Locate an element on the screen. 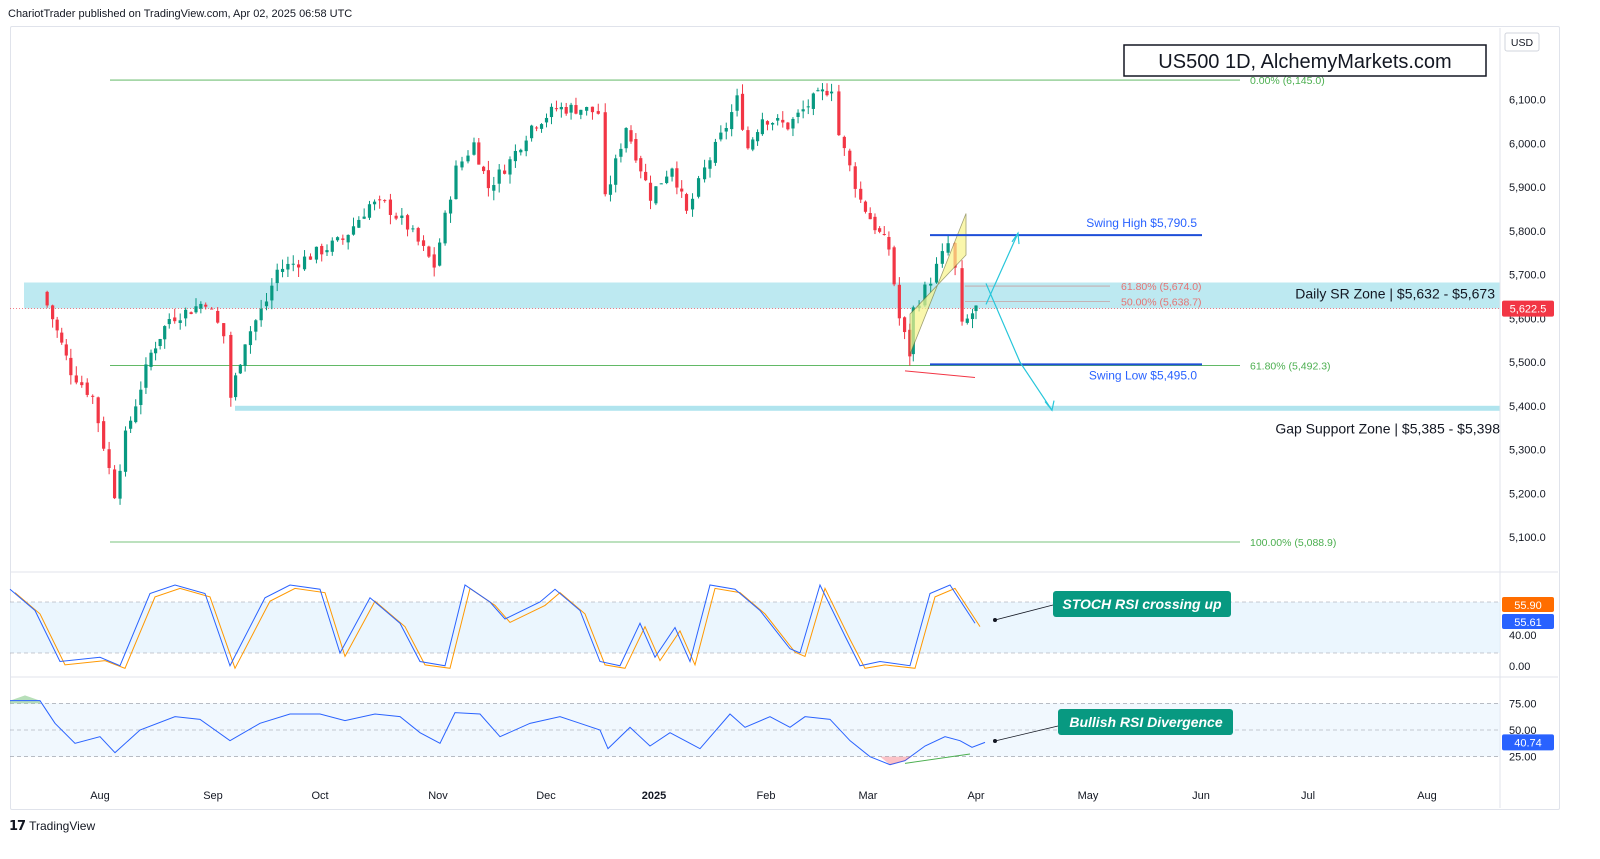 The image size is (1600, 859). price-tick-label: 5,300.0 is located at coordinates (1527, 451).